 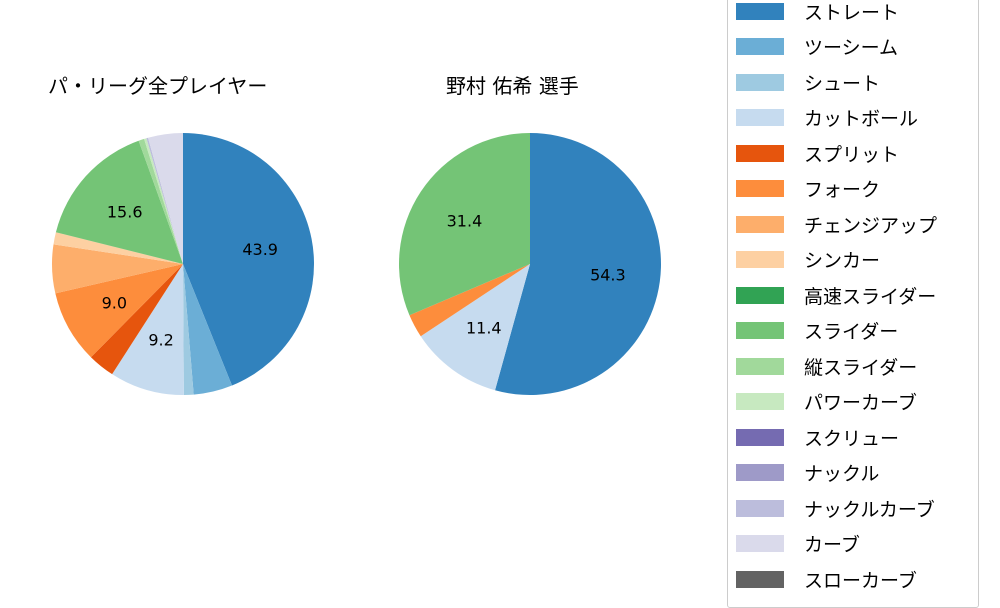 What do you see at coordinates (260, 249) in the screenshot?
I see `slice-value-label: 43.9` at bounding box center [260, 249].